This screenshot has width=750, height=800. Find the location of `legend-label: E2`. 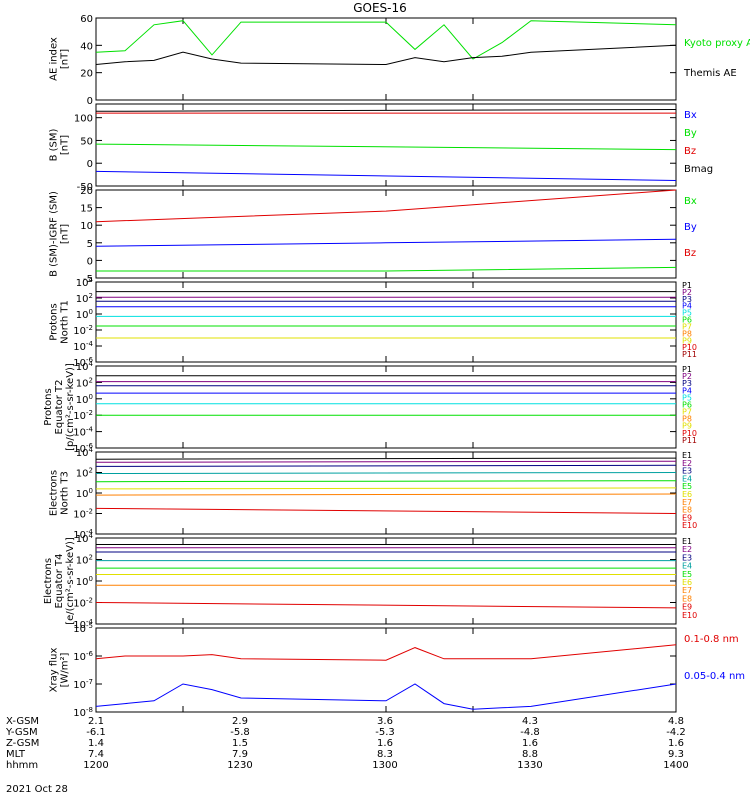

legend-label: E2 is located at coordinates (687, 463).